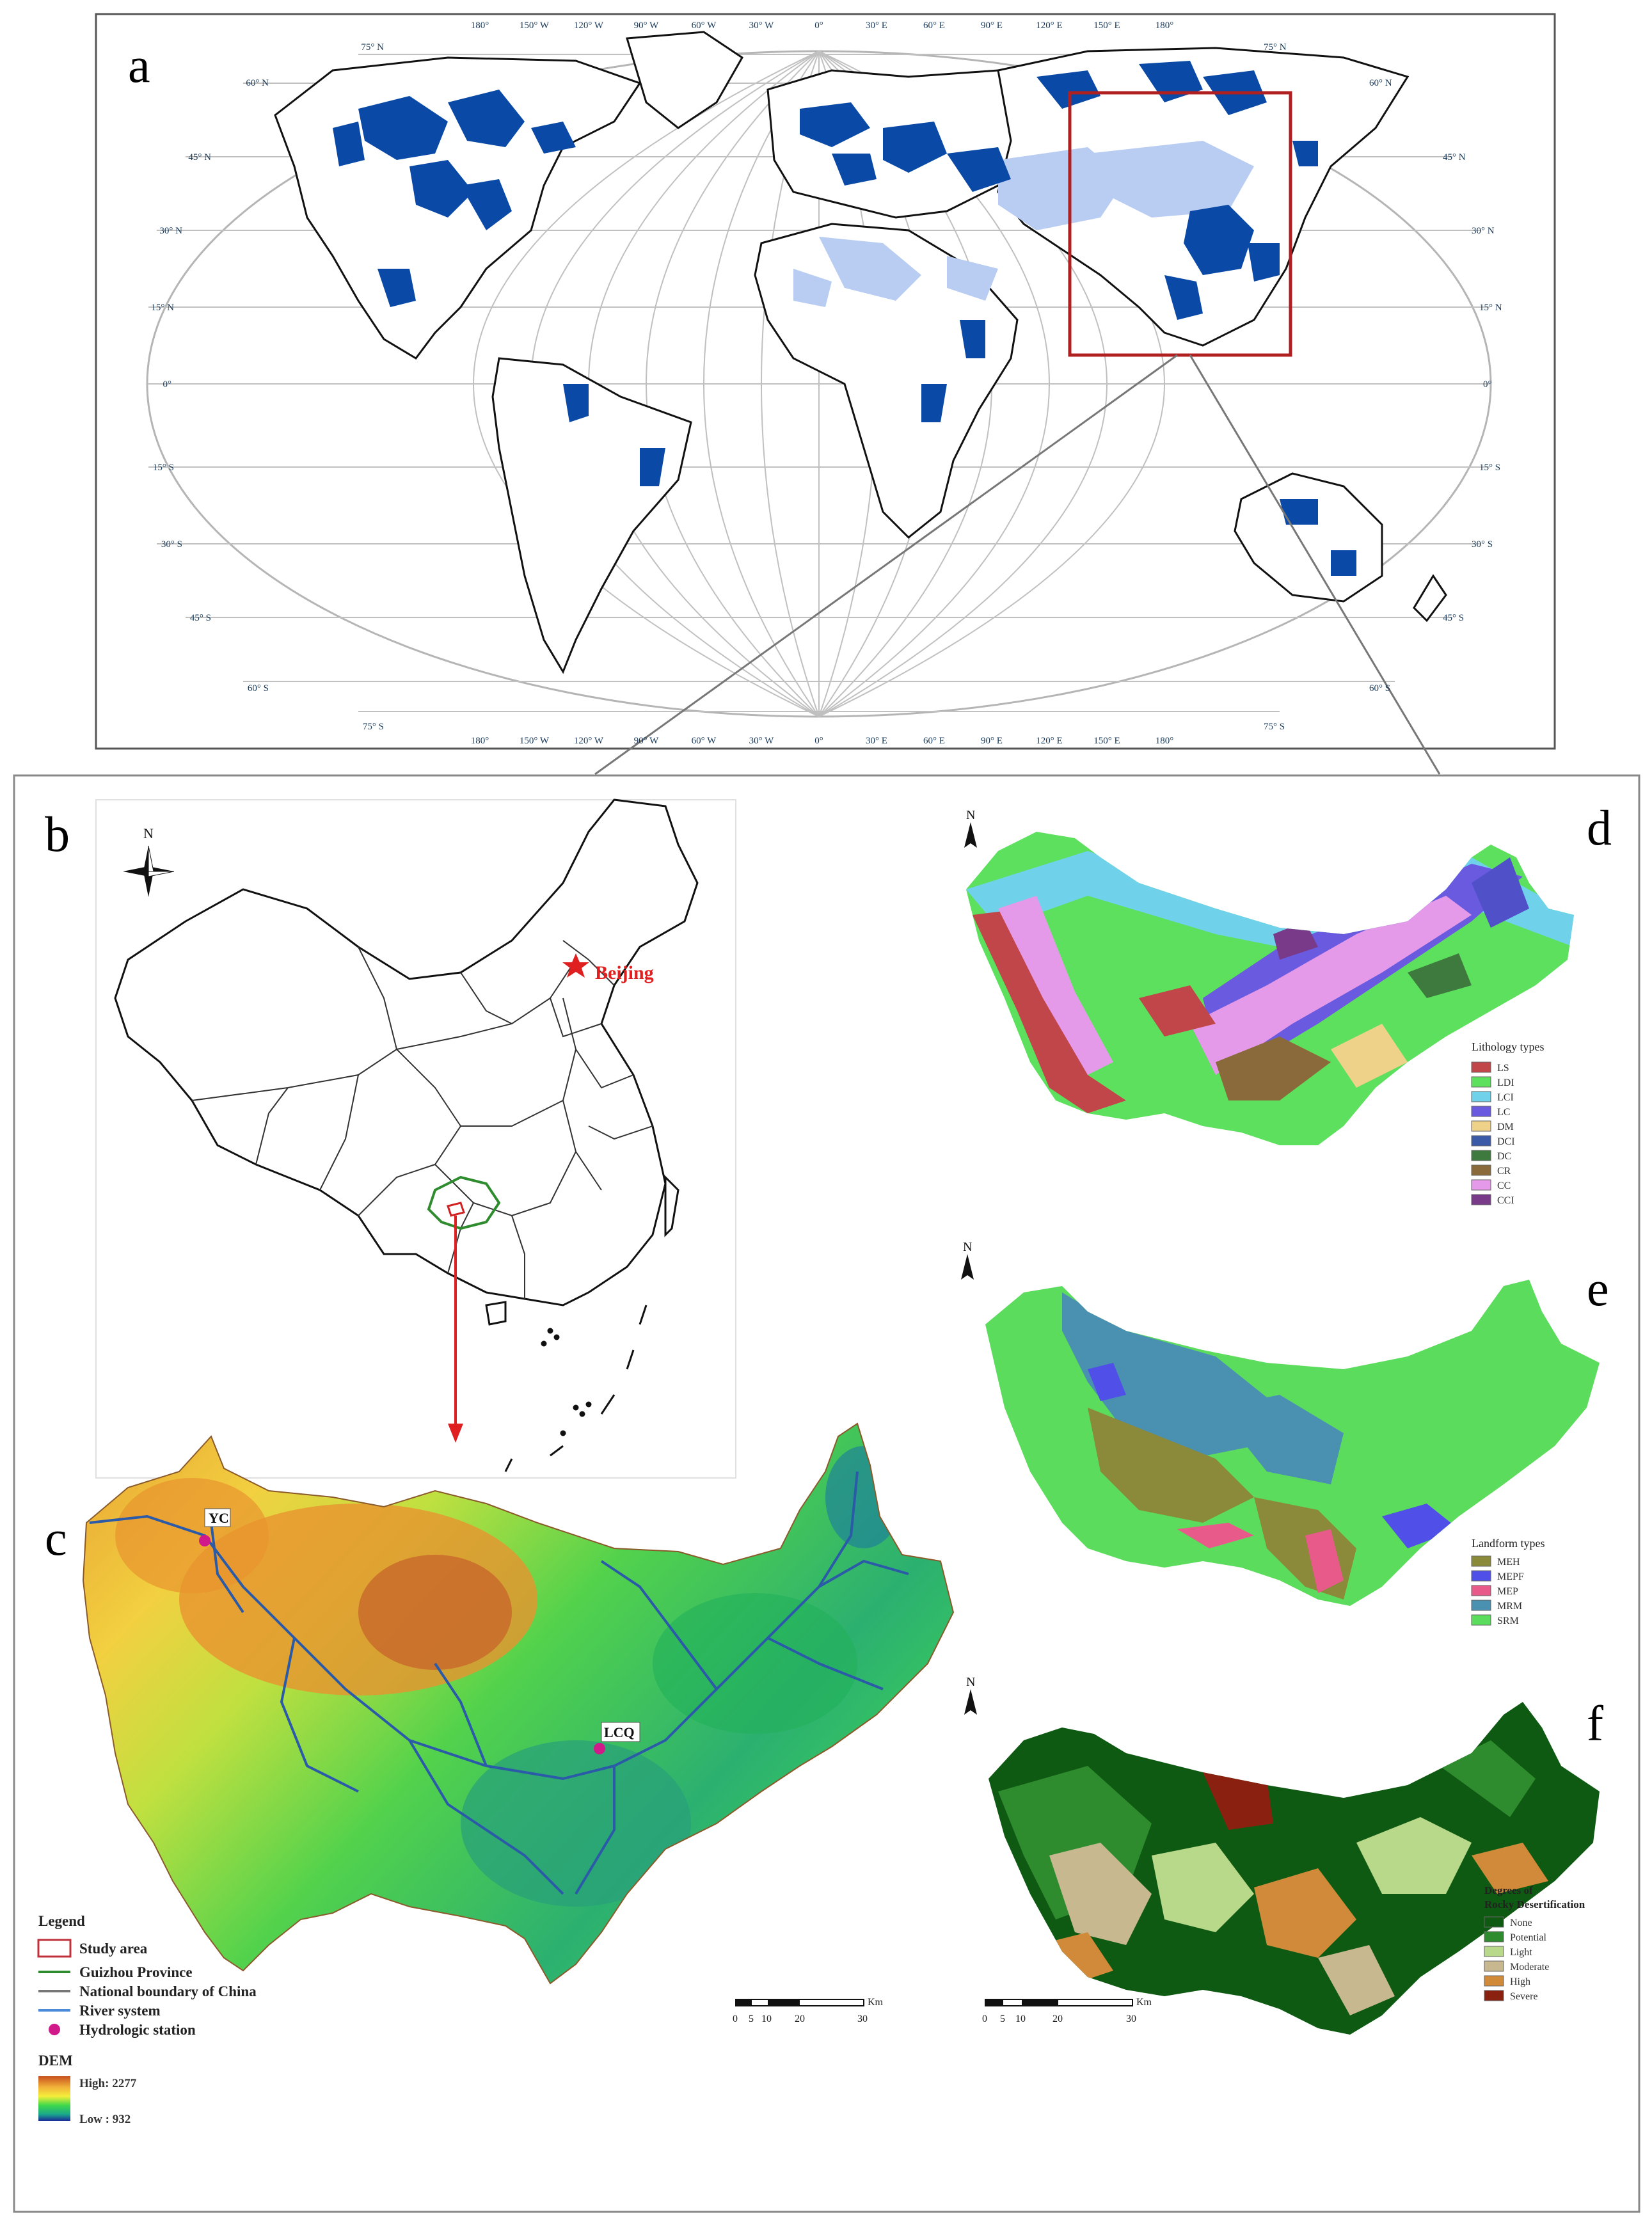  Describe the element at coordinates (1504, 1186) in the screenshot. I see `lithology-legend-label: CC` at that location.